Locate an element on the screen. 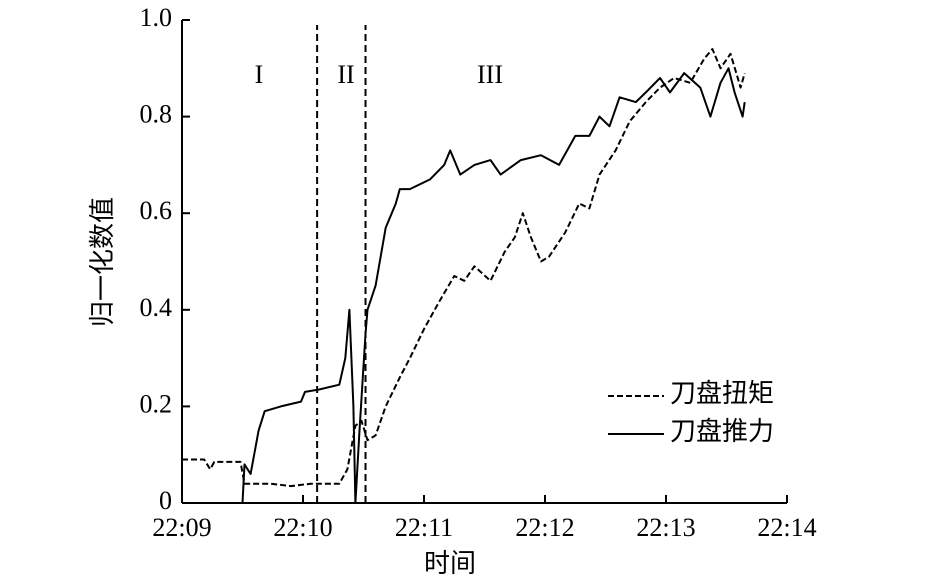 The image size is (945, 586). legend-label: 刀盘扭矩 is located at coordinates (722, 393).